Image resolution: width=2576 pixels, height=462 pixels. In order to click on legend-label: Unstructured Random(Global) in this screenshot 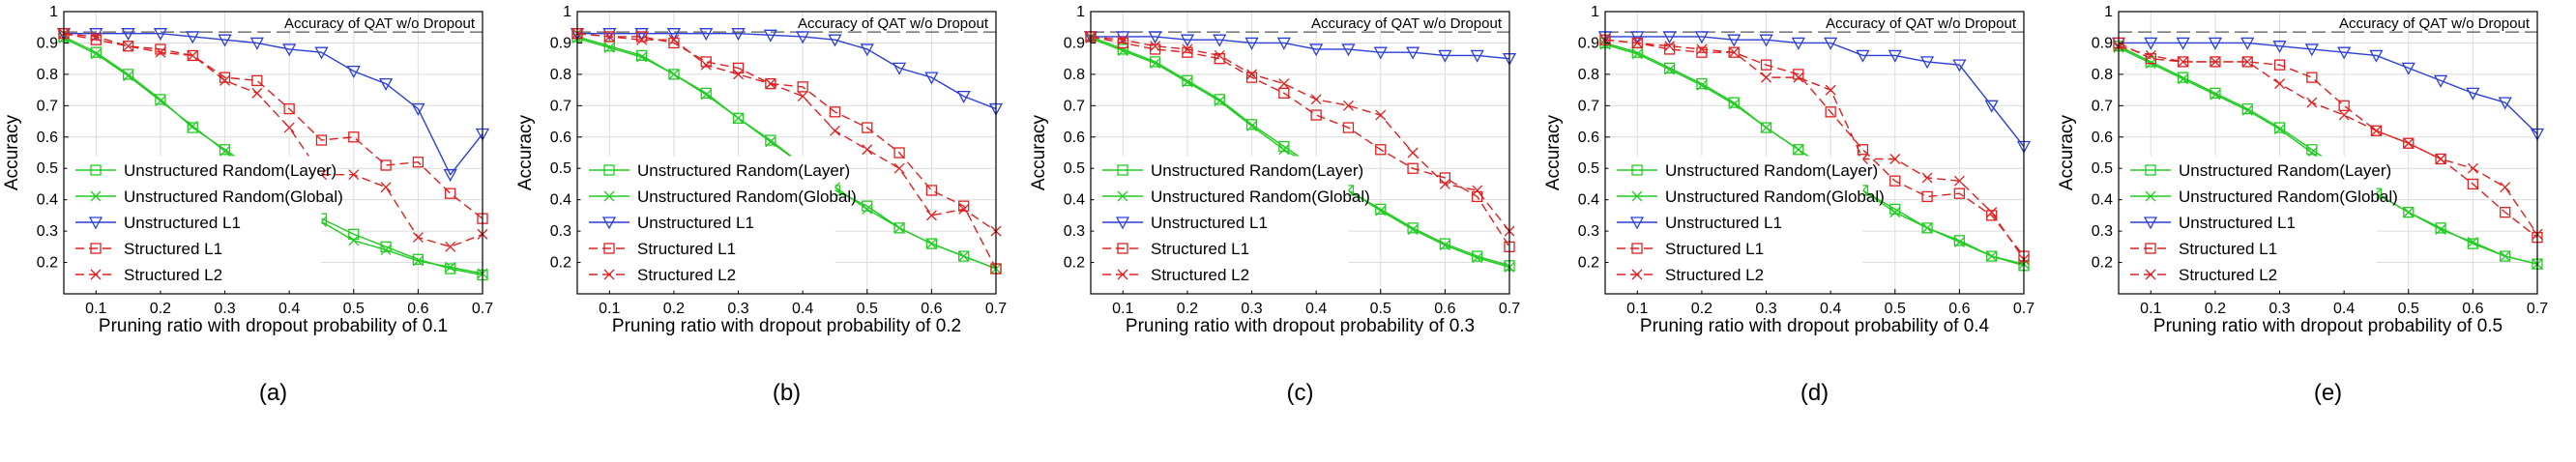, I will do `click(233, 197)`.